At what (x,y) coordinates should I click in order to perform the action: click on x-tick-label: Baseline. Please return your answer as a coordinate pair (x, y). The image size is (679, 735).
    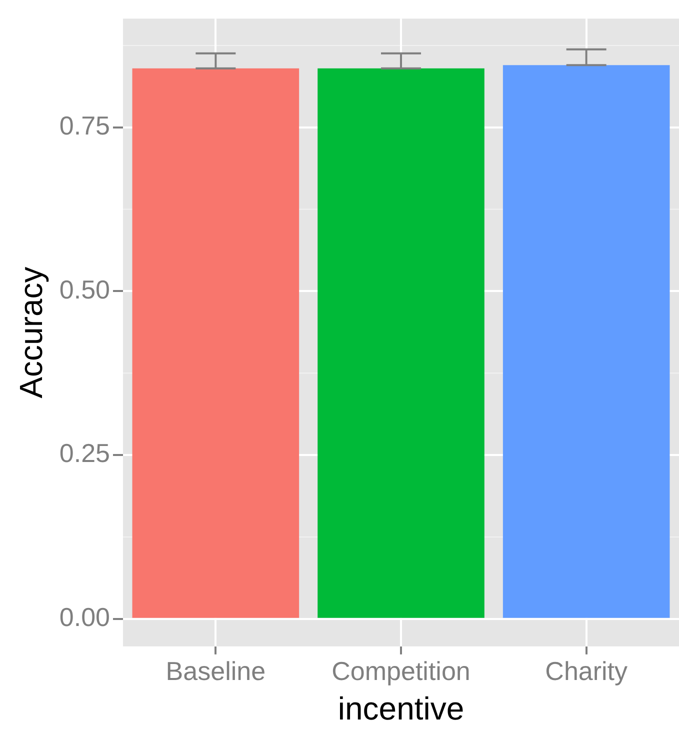
    Looking at the image, I should click on (216, 671).